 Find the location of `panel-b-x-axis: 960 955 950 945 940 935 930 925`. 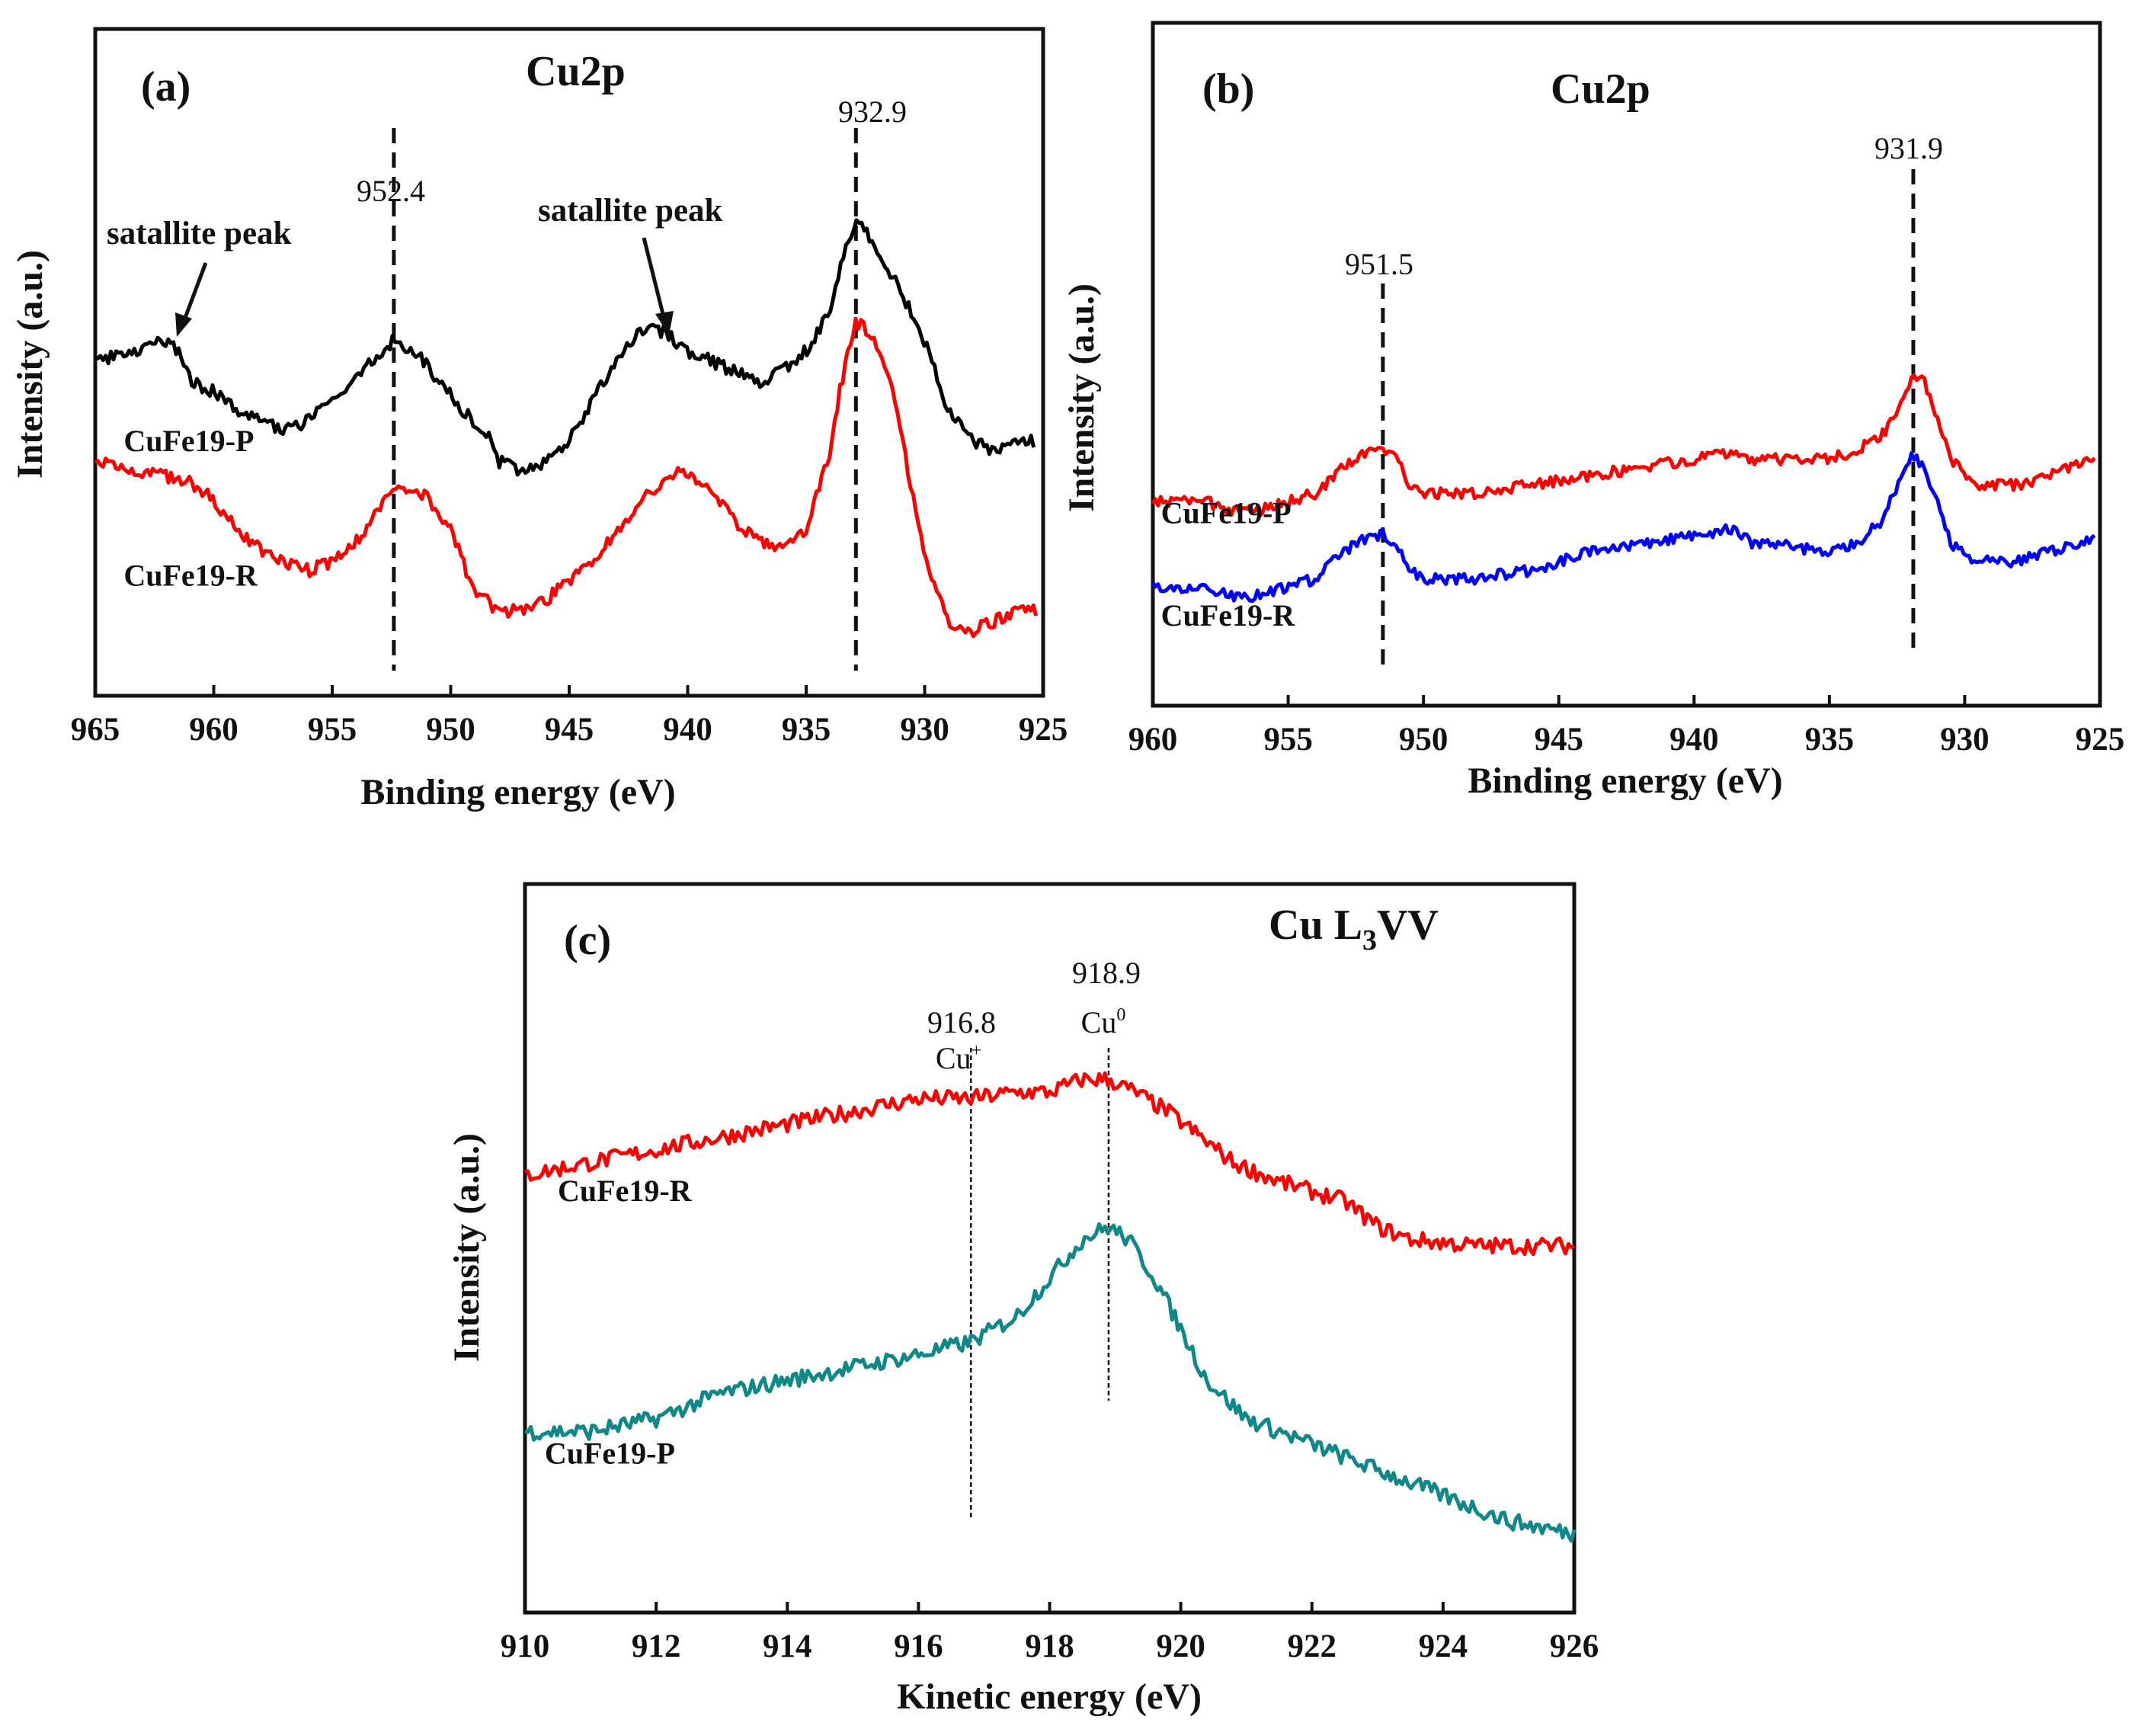

panel-b-x-axis: 960 955 950 945 940 935 930 925 is located at coordinates (1626, 726).